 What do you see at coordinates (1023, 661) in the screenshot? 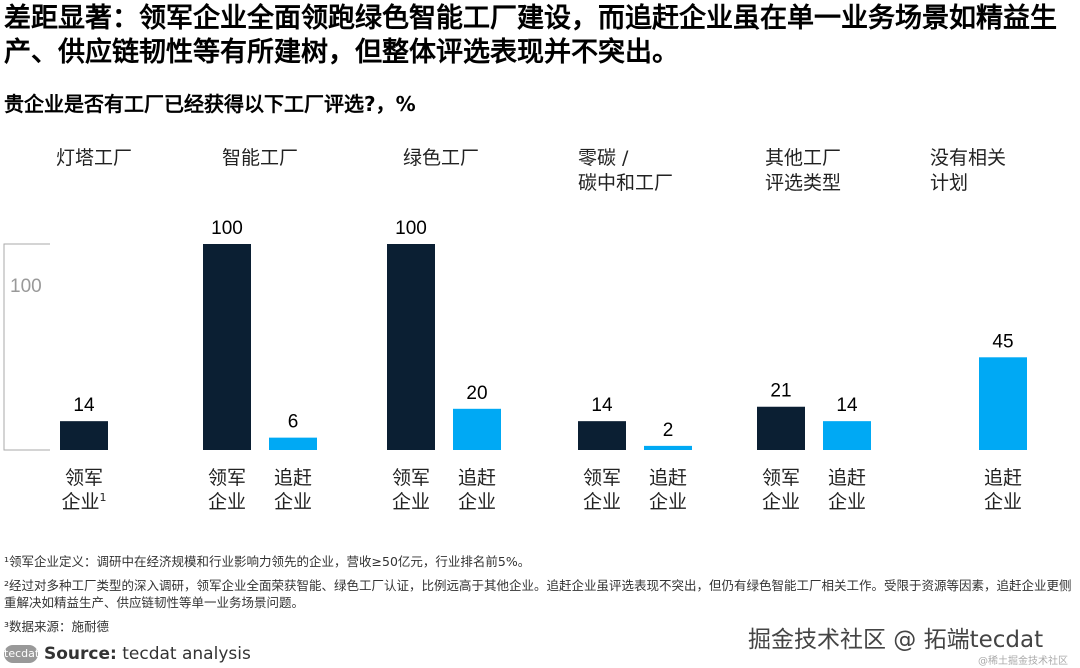
I see `watermark-small: @稀土掘金技术社区` at bounding box center [1023, 661].